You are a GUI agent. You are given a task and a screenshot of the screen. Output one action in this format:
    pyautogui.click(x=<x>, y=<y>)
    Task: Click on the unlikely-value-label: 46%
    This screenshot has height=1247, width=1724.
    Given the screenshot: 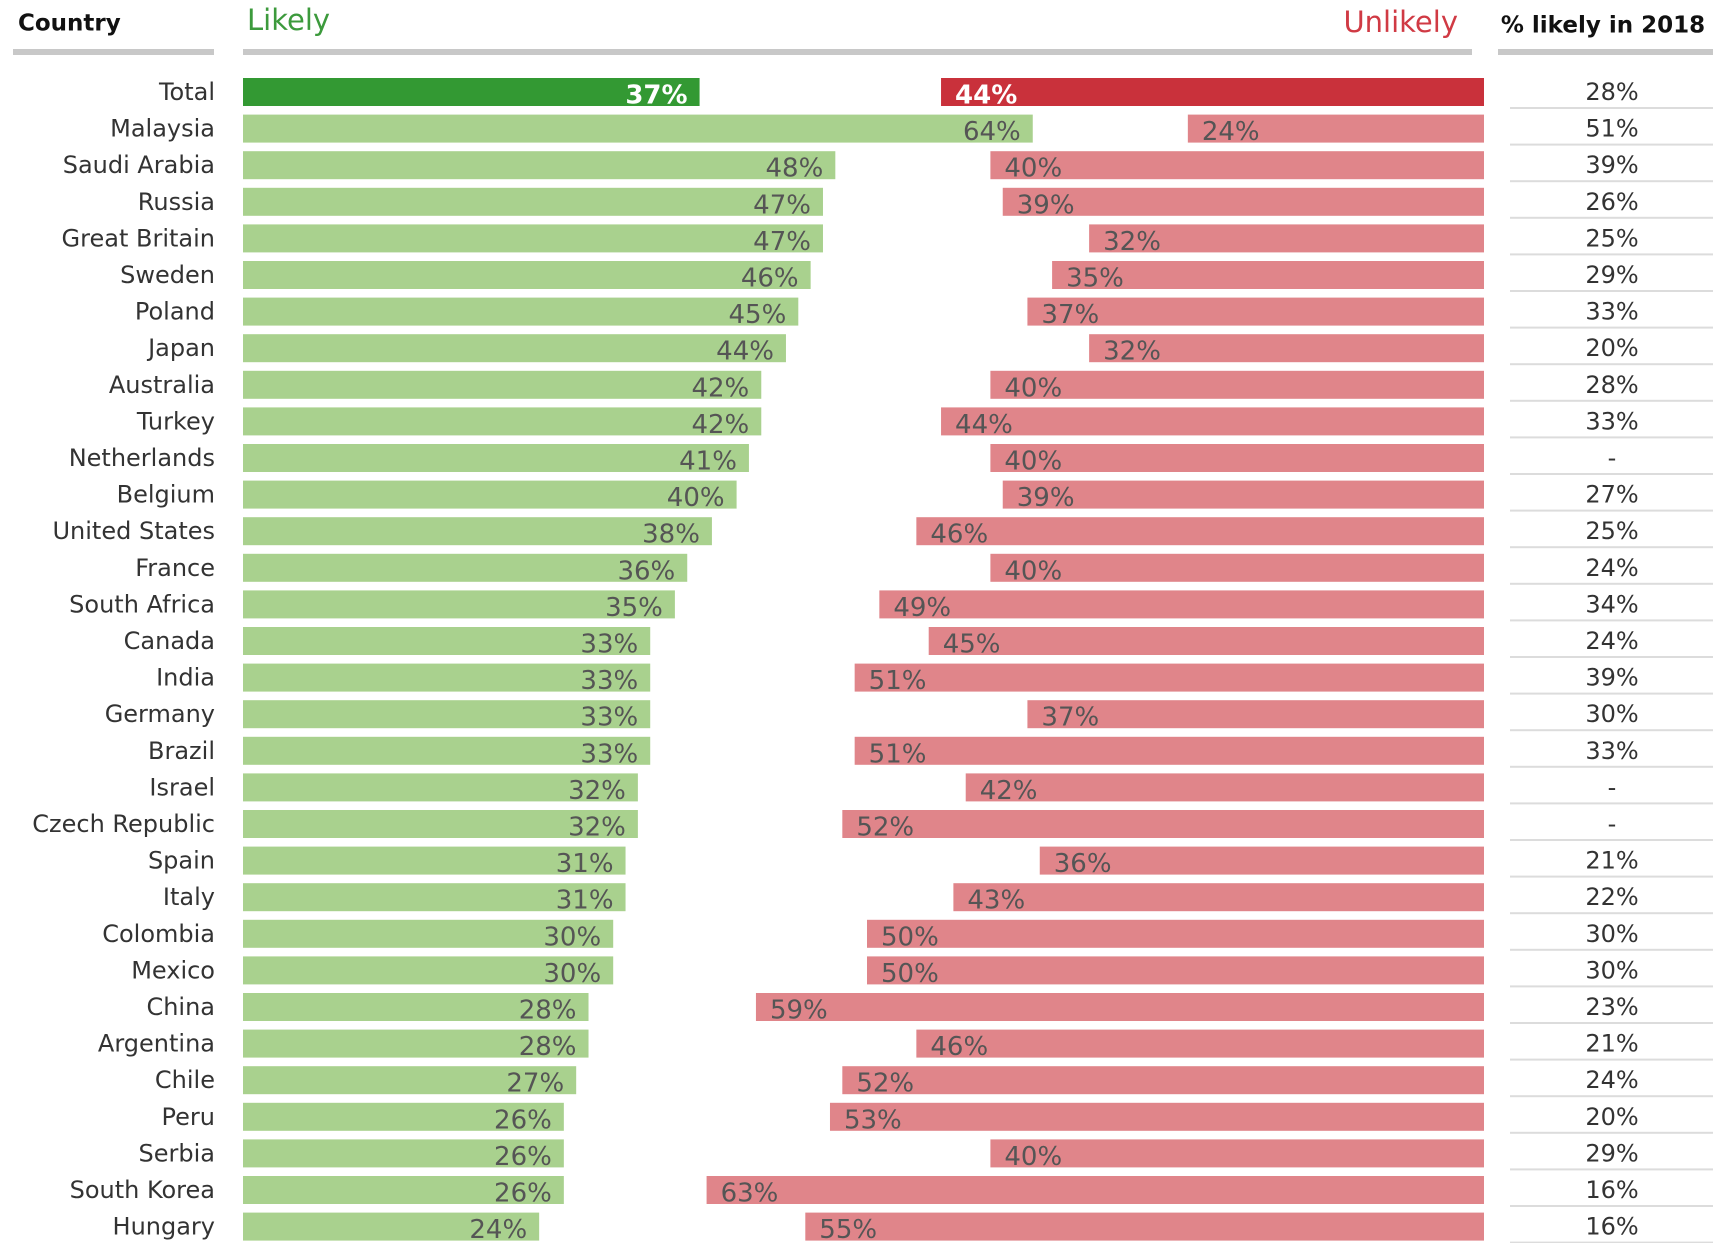 What is the action you would take?
    pyautogui.click(x=959, y=535)
    